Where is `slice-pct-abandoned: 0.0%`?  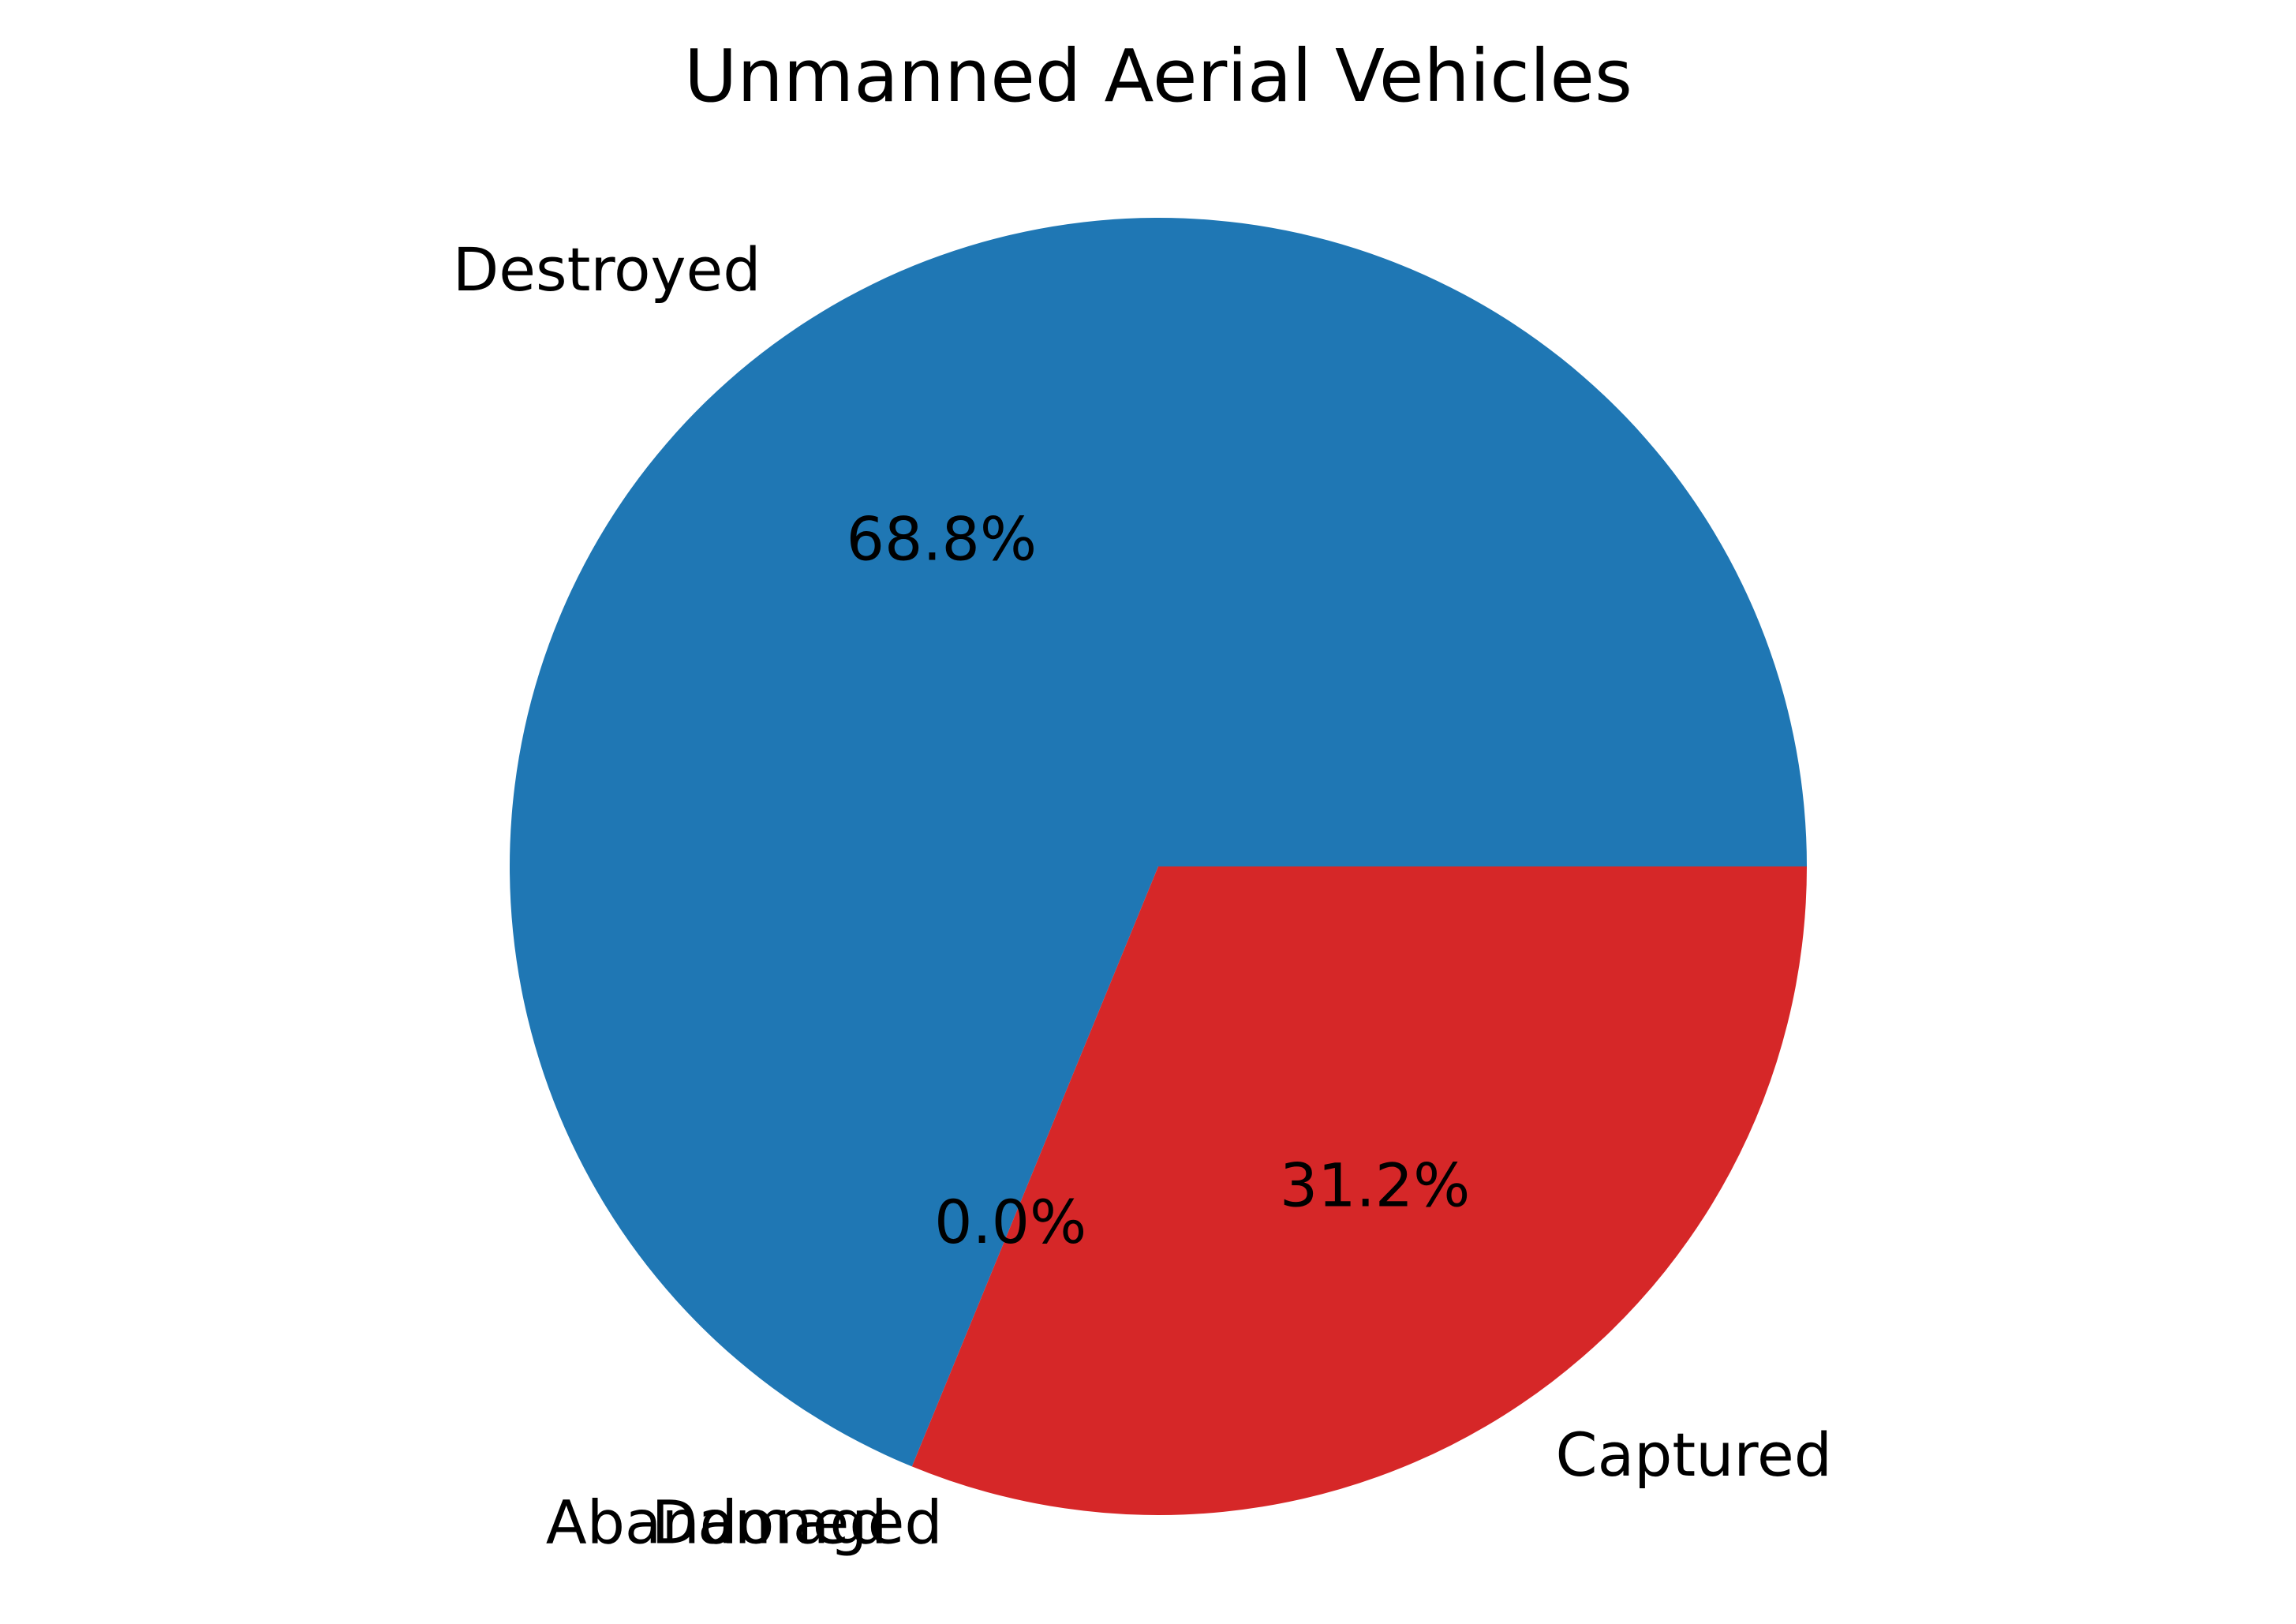
slice-pct-abandoned: 0.0% is located at coordinates (1010, 1222).